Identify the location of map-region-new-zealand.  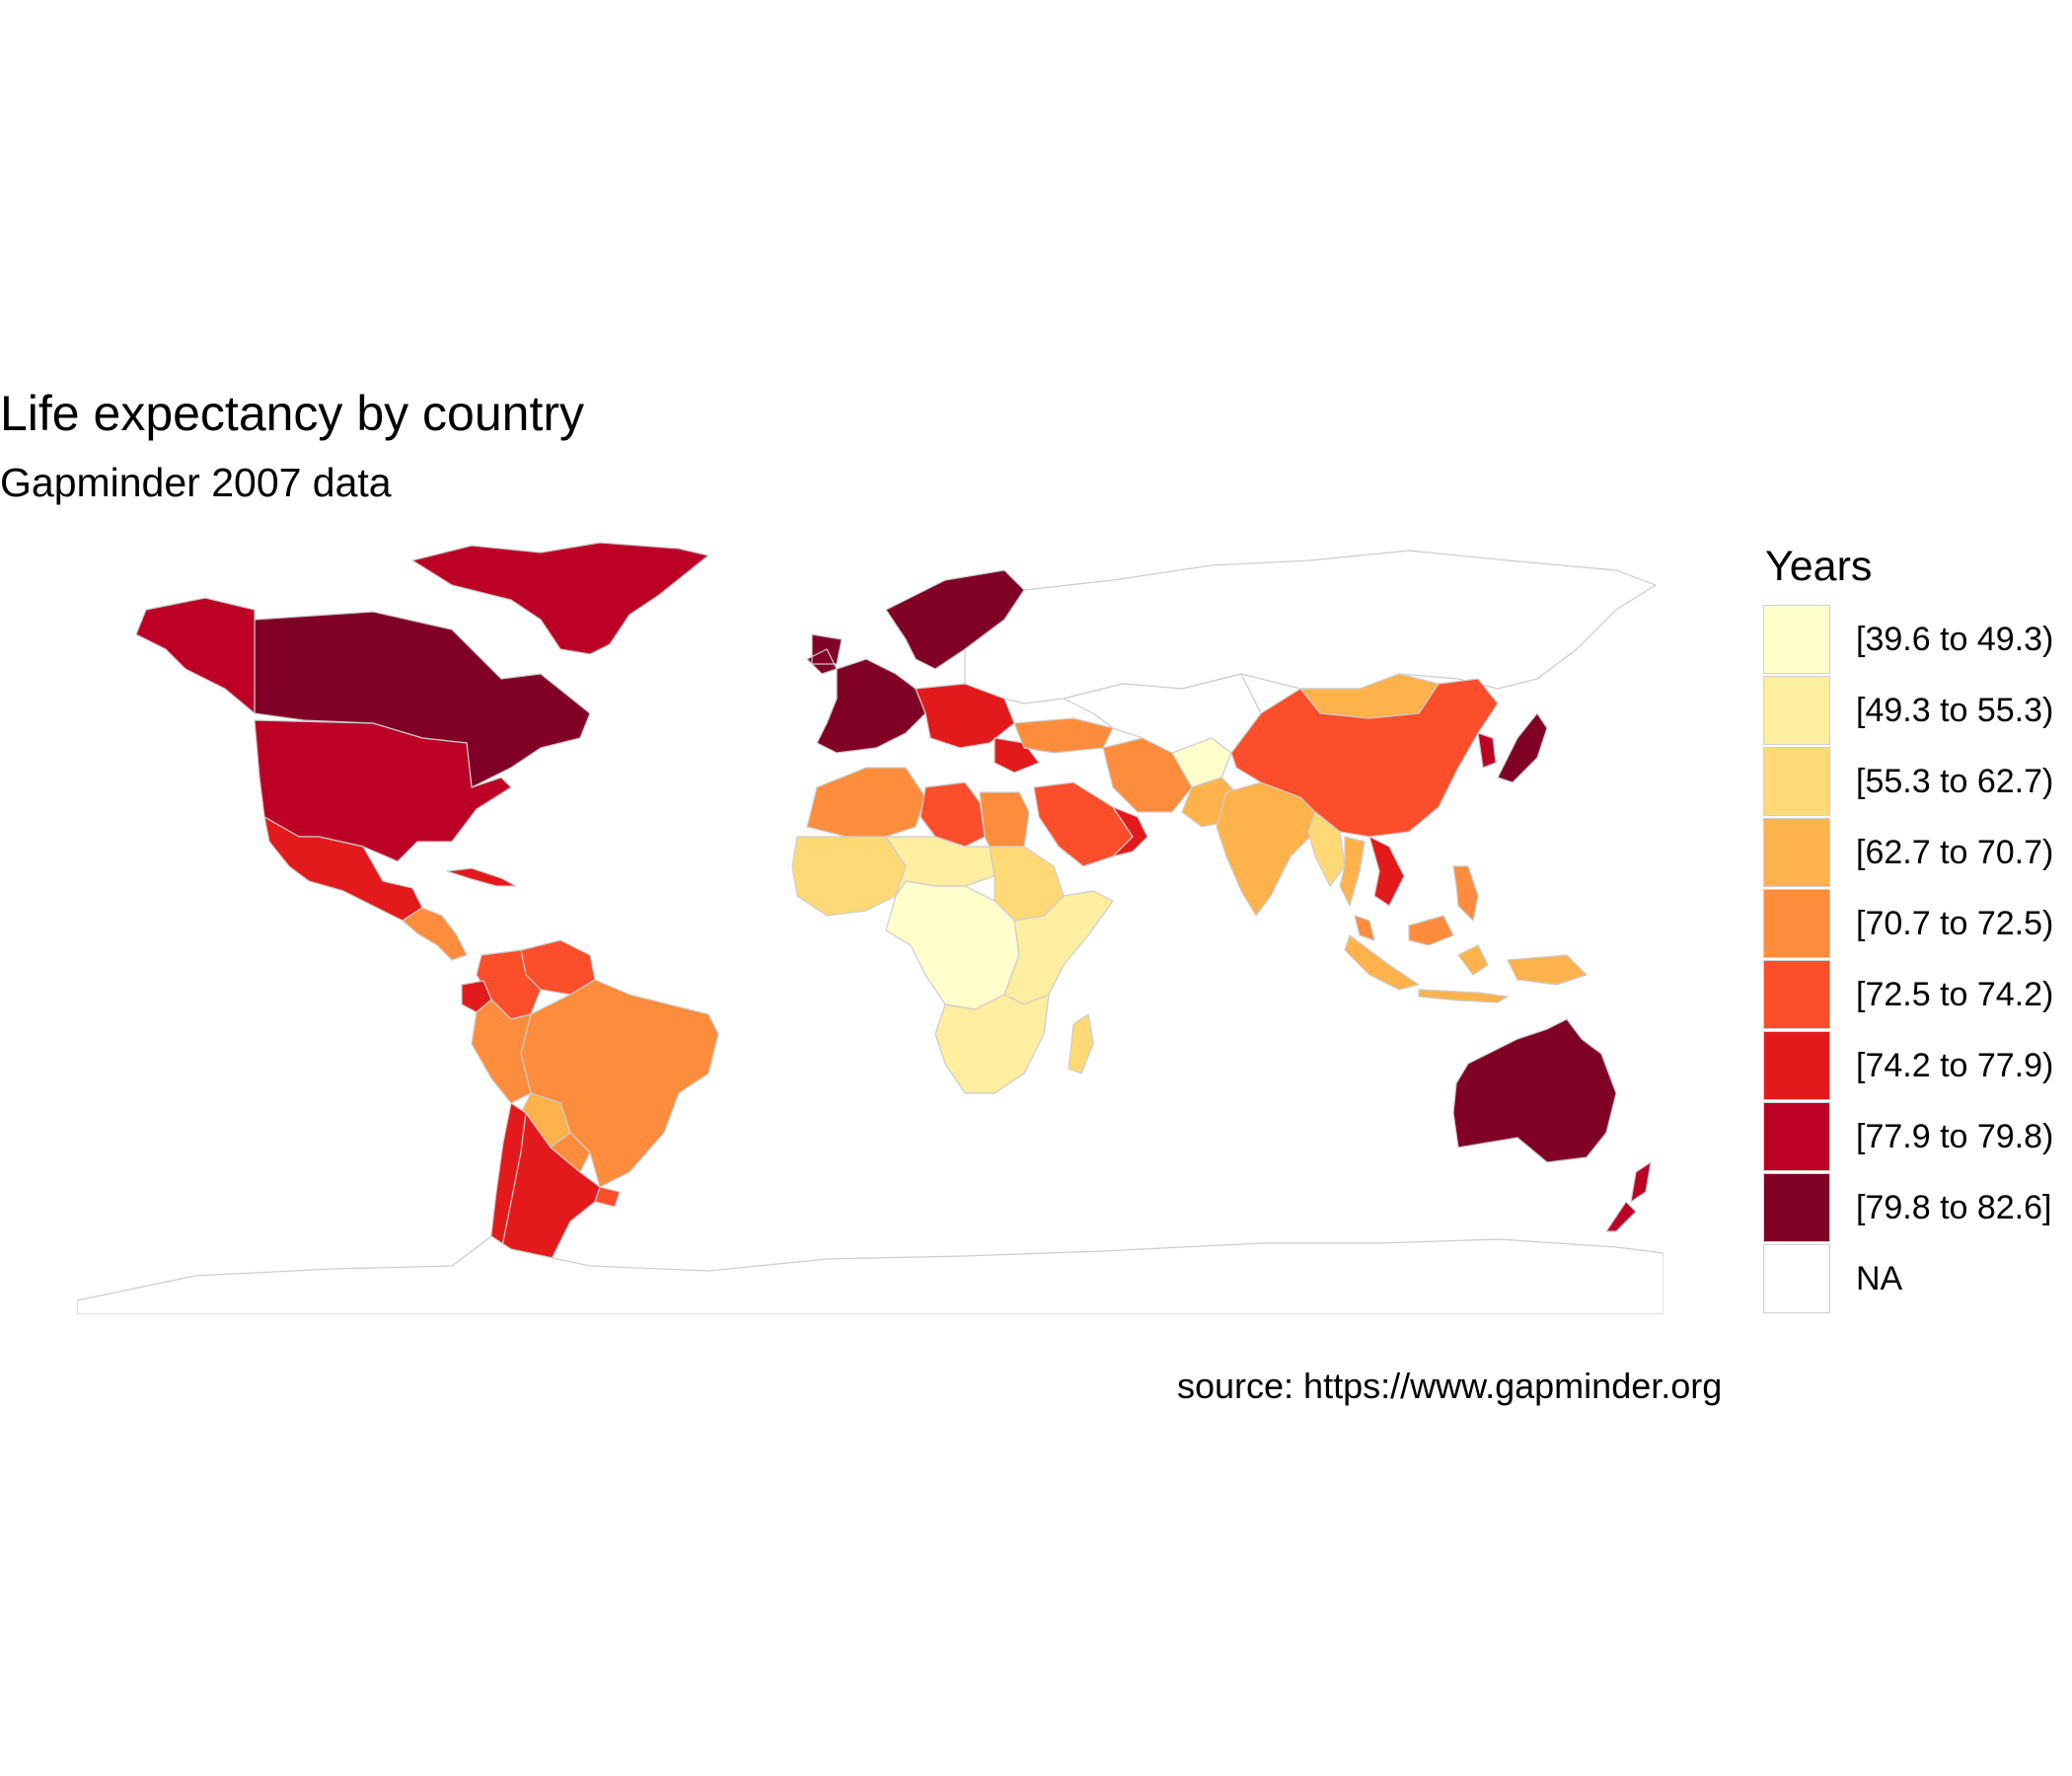
(1629, 1196).